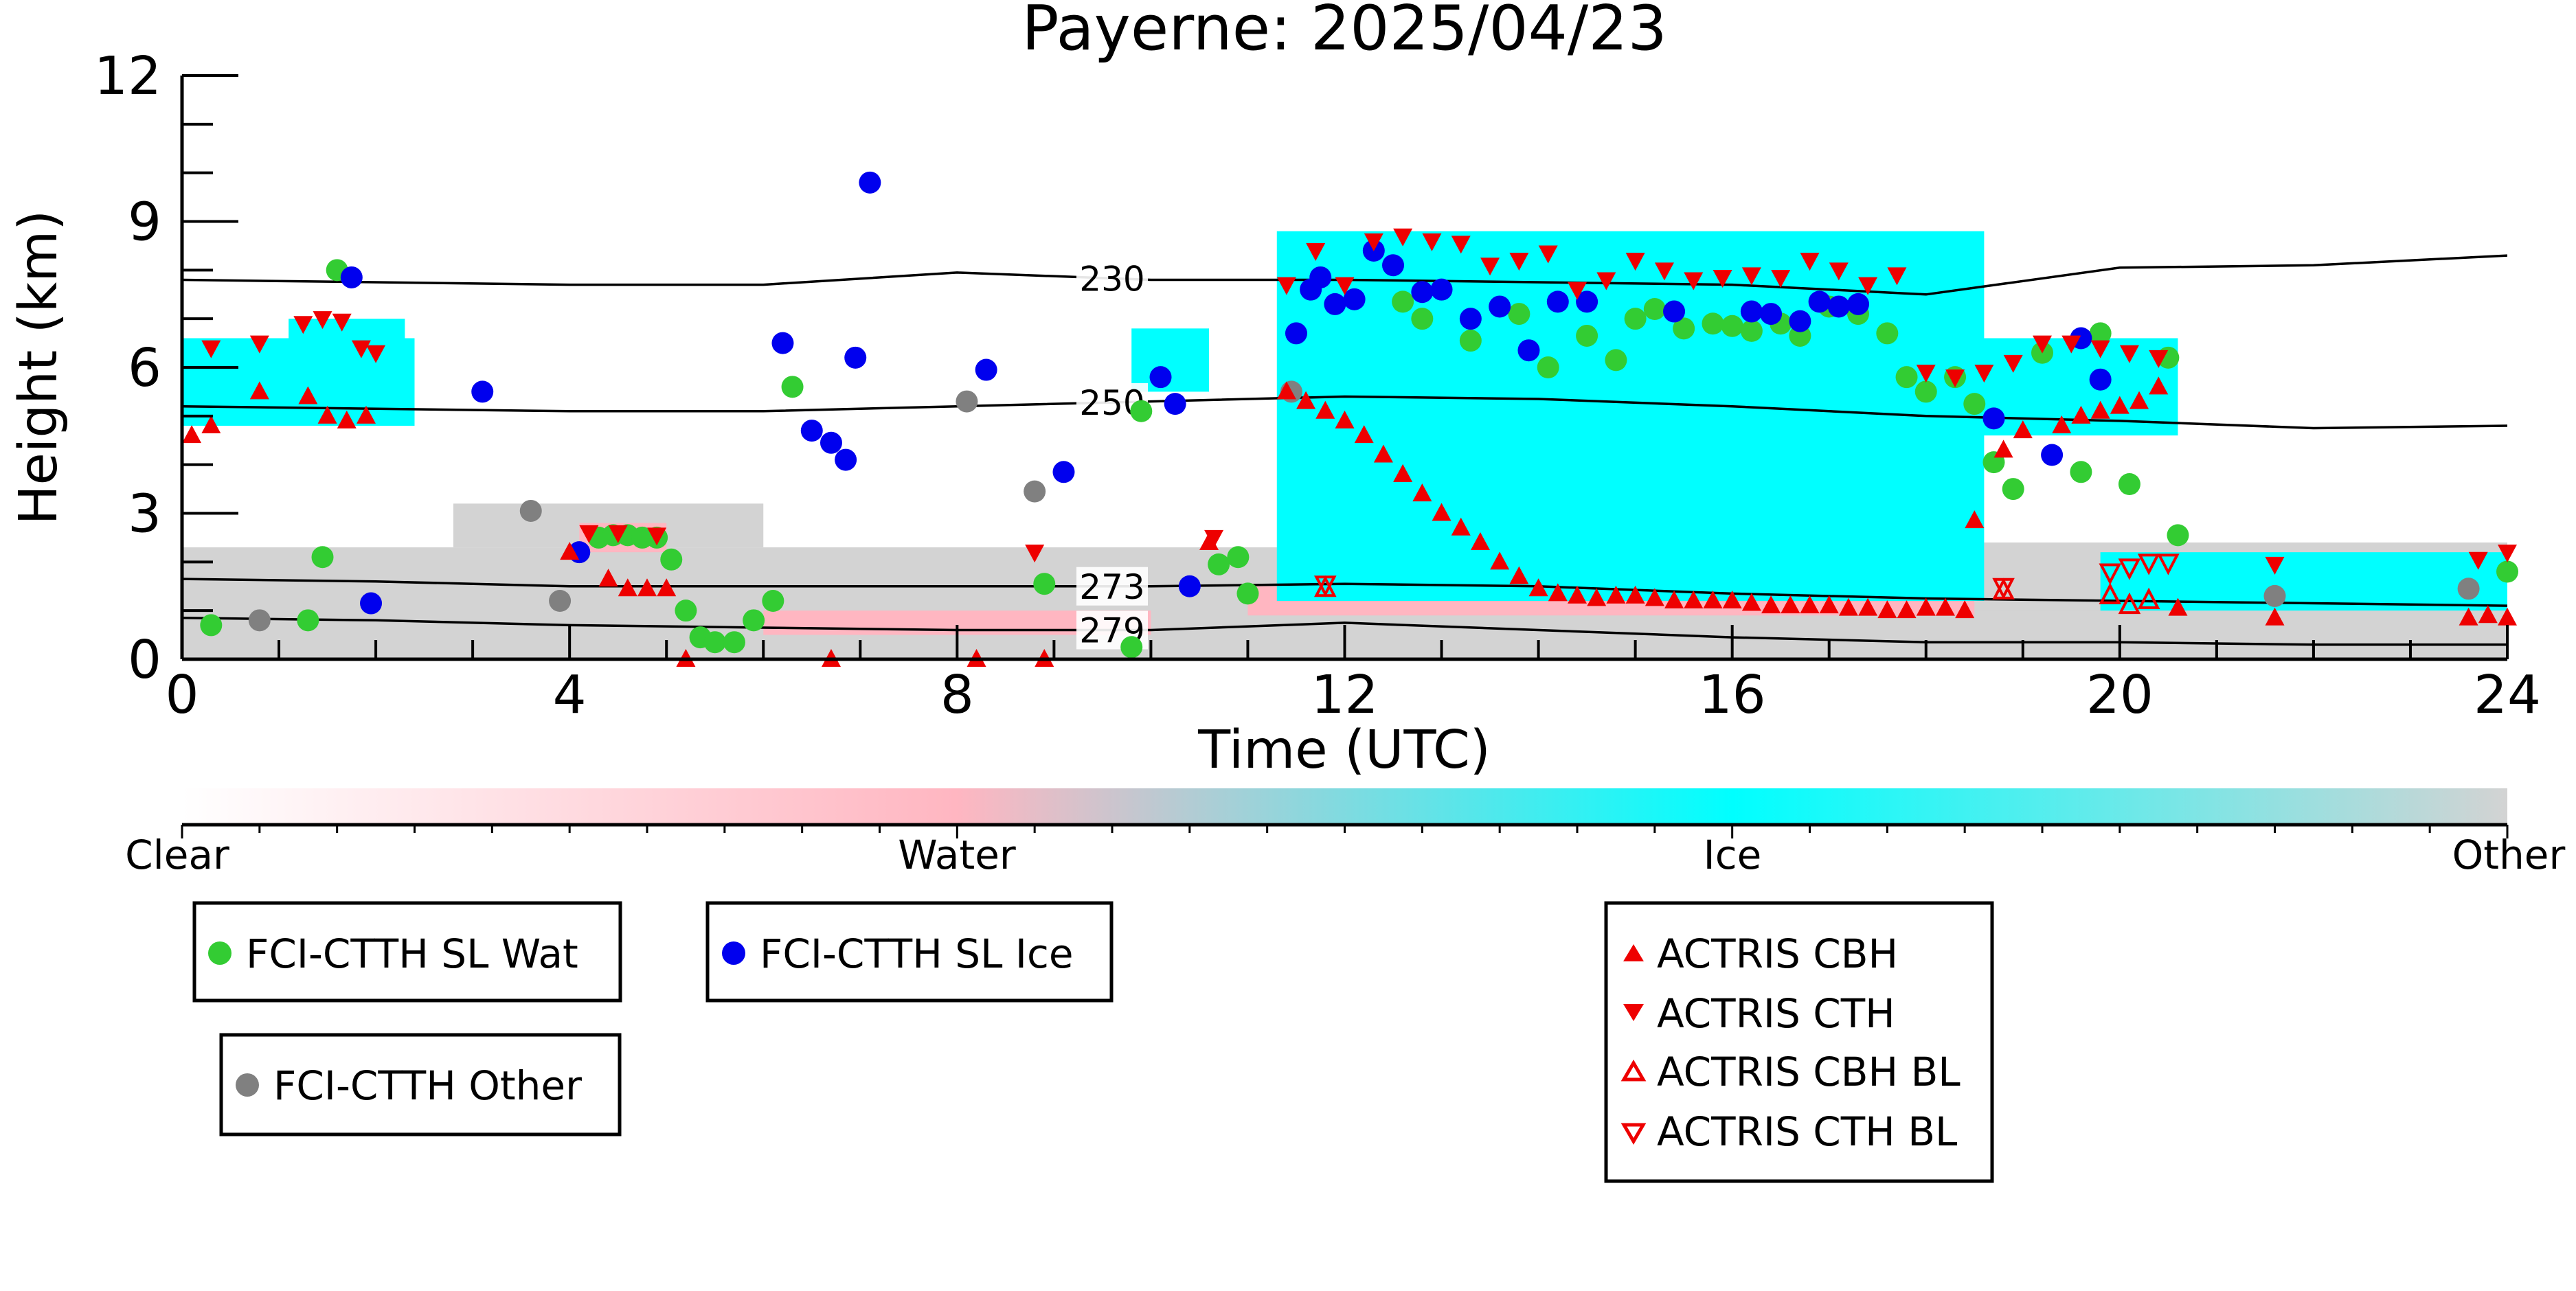  What do you see at coordinates (144, 661) in the screenshot?
I see `y-tick-label: 0` at bounding box center [144, 661].